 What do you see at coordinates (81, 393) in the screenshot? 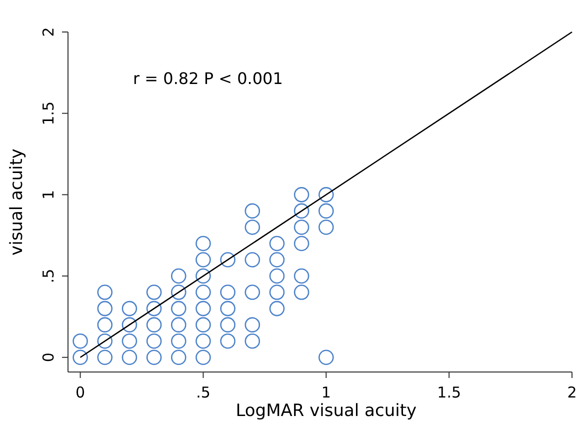
I see `x-tick-label: 0` at bounding box center [81, 393].